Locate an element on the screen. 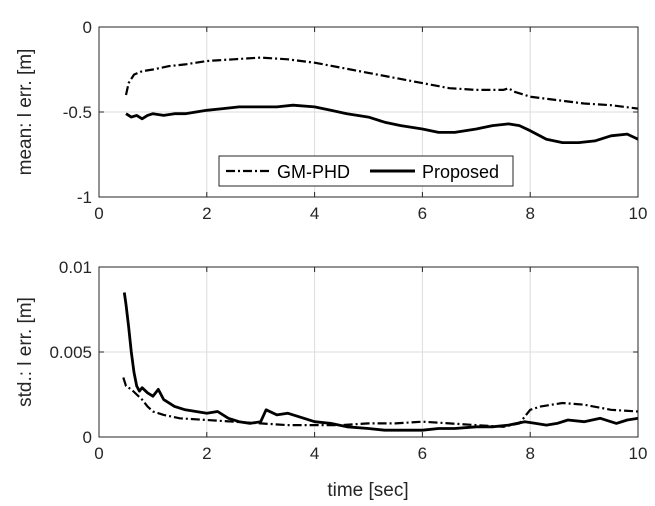 The height and width of the screenshot is (506, 655). bottom-ytick-label: 0.005 is located at coordinates (70, 352).